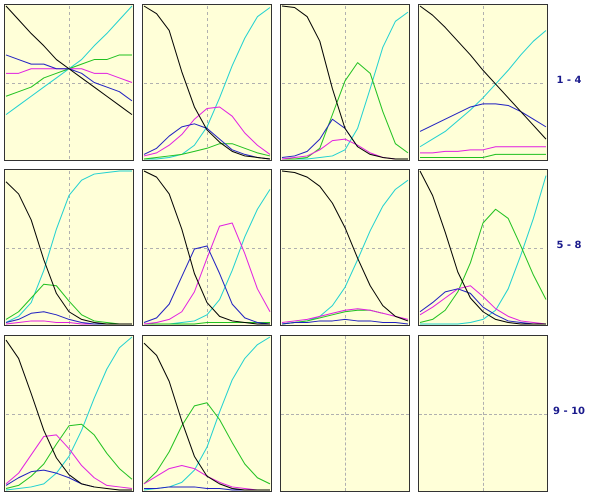  Describe the element at coordinates (569, 411) in the screenshot. I see `text: 9 - 10` at that location.